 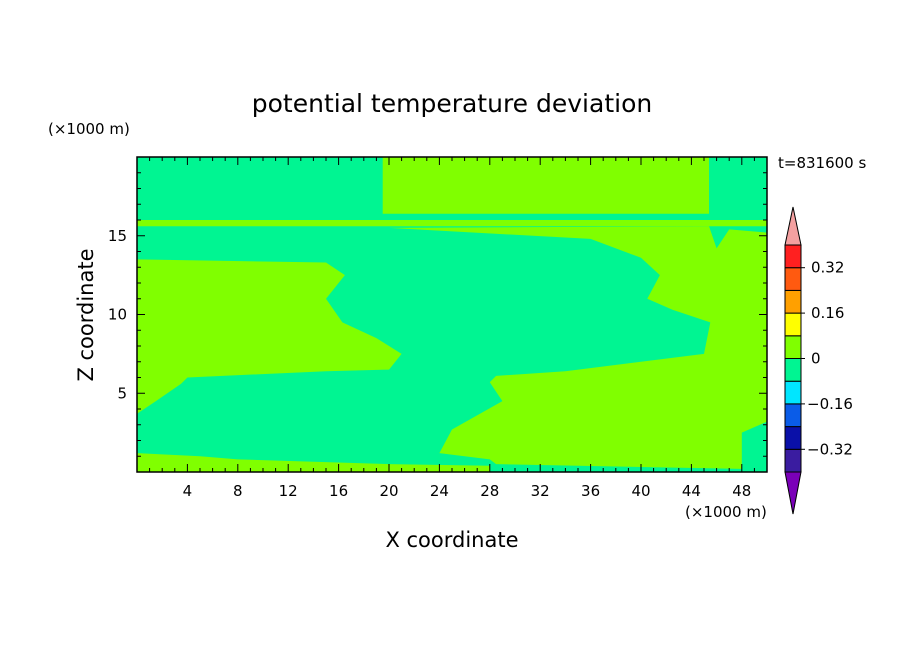 I want to click on x-tick-label: 32, so click(x=540, y=491).